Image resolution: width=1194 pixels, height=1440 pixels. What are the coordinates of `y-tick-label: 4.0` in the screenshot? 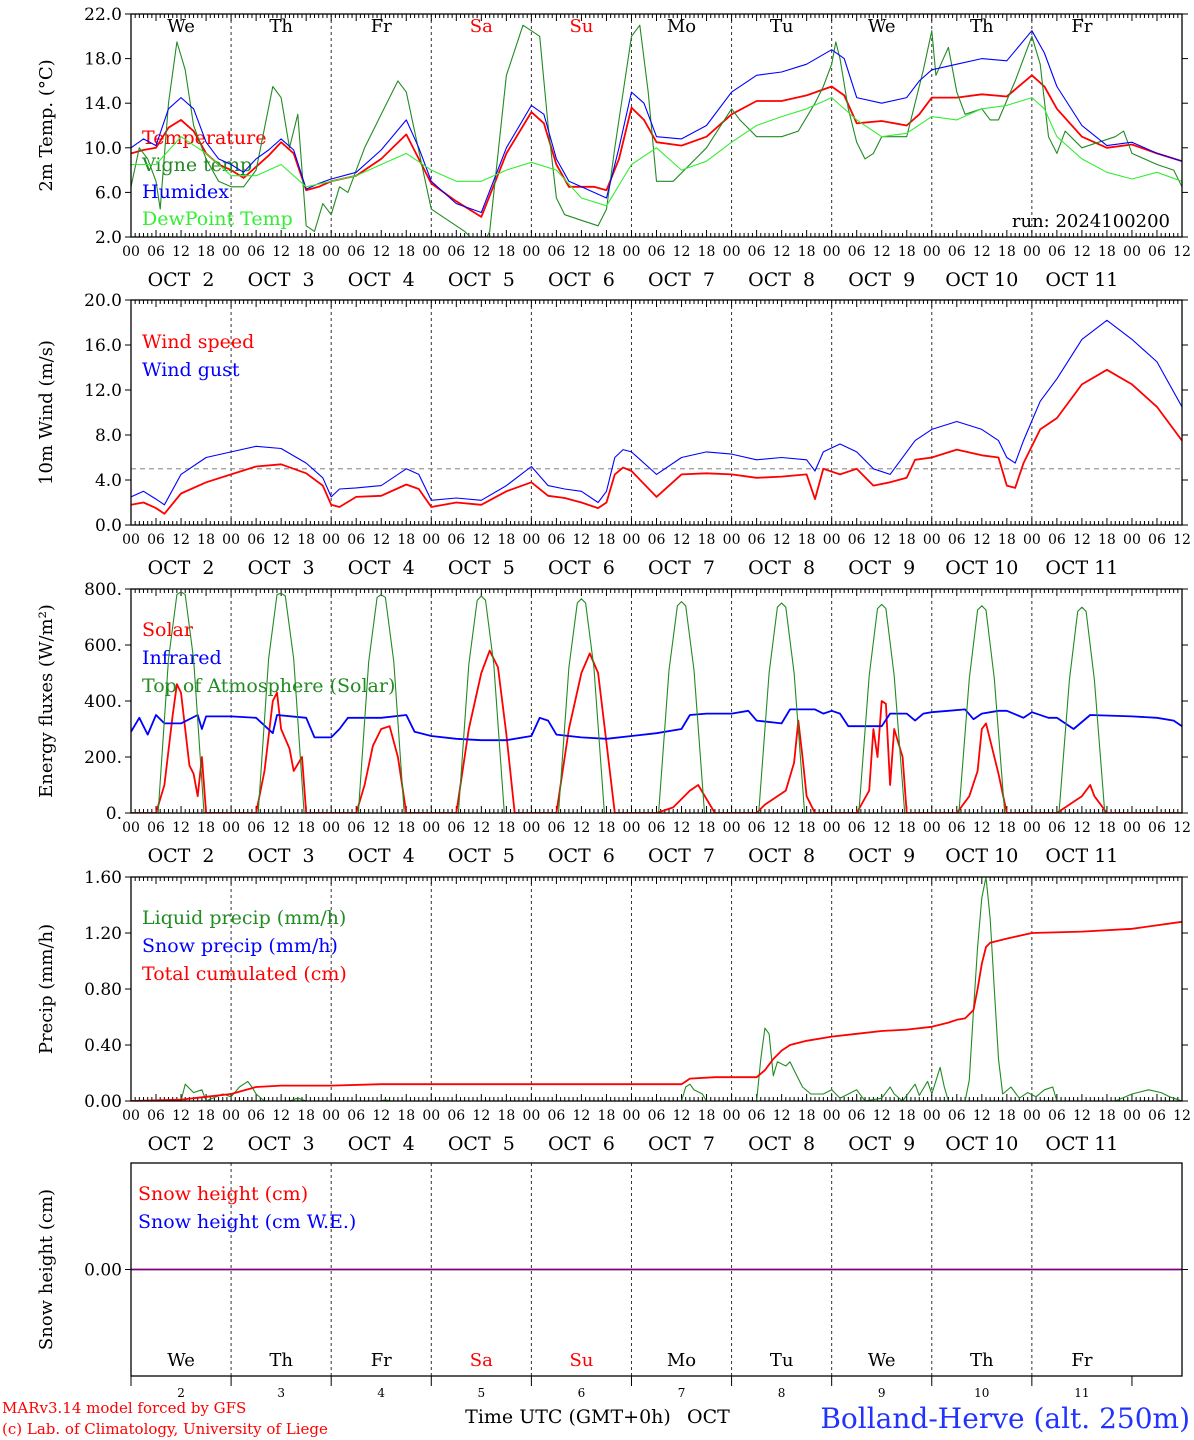 It's located at (108, 481).